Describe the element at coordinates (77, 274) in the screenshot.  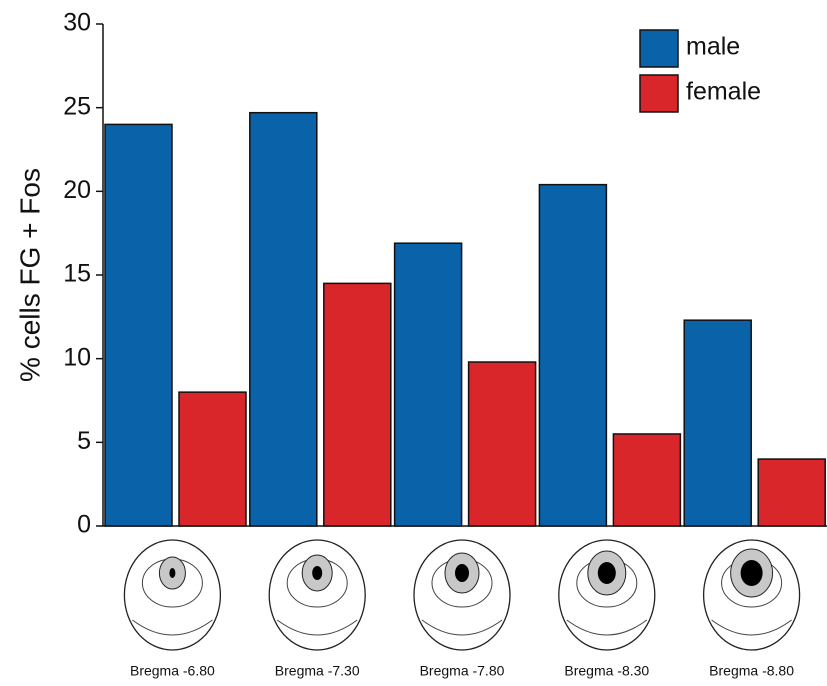
I see `y-tick-label: 15` at that location.